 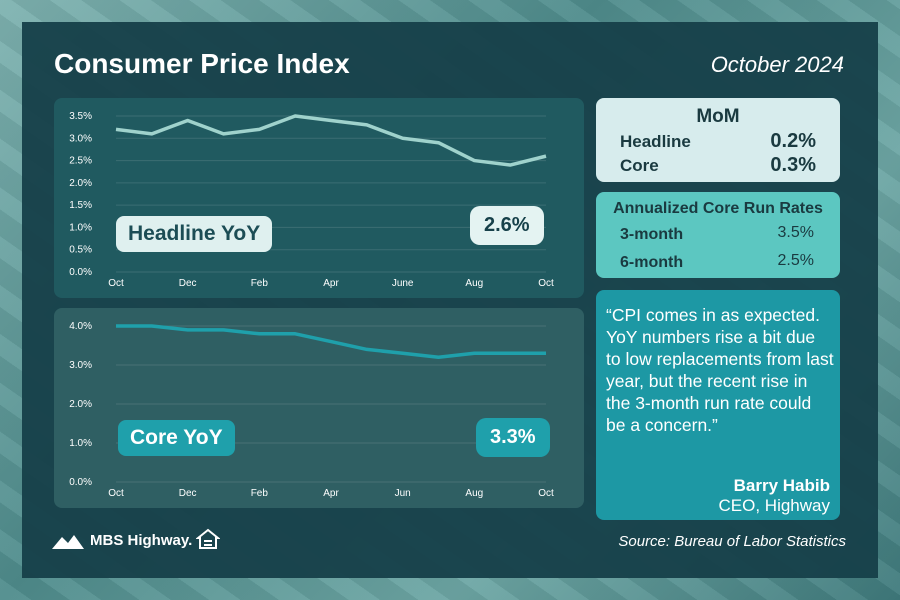 I want to click on x-tick-label: Jun, so click(x=403, y=493).